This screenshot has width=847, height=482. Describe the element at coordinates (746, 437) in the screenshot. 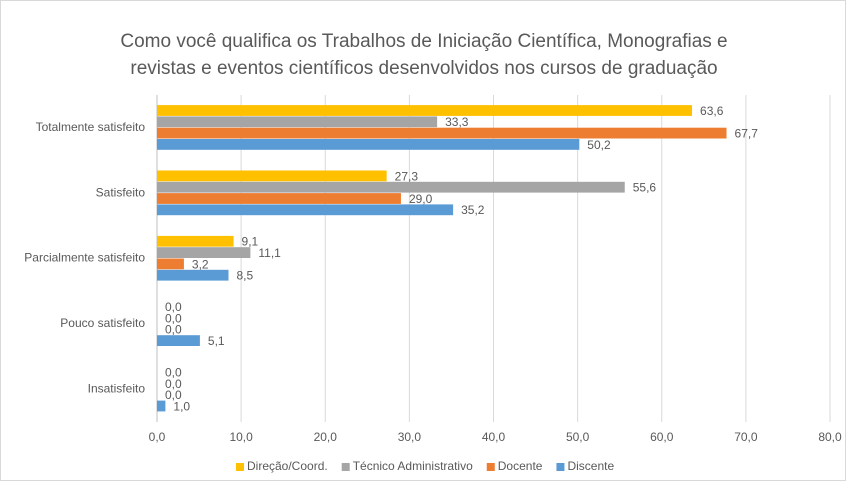

I see `x-tick-label: 70,0` at that location.